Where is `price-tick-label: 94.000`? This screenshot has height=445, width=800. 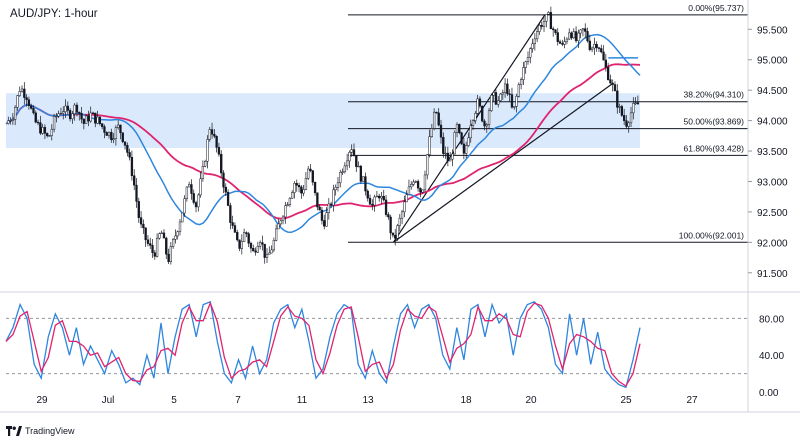 price-tick-label: 94.000 is located at coordinates (772, 122).